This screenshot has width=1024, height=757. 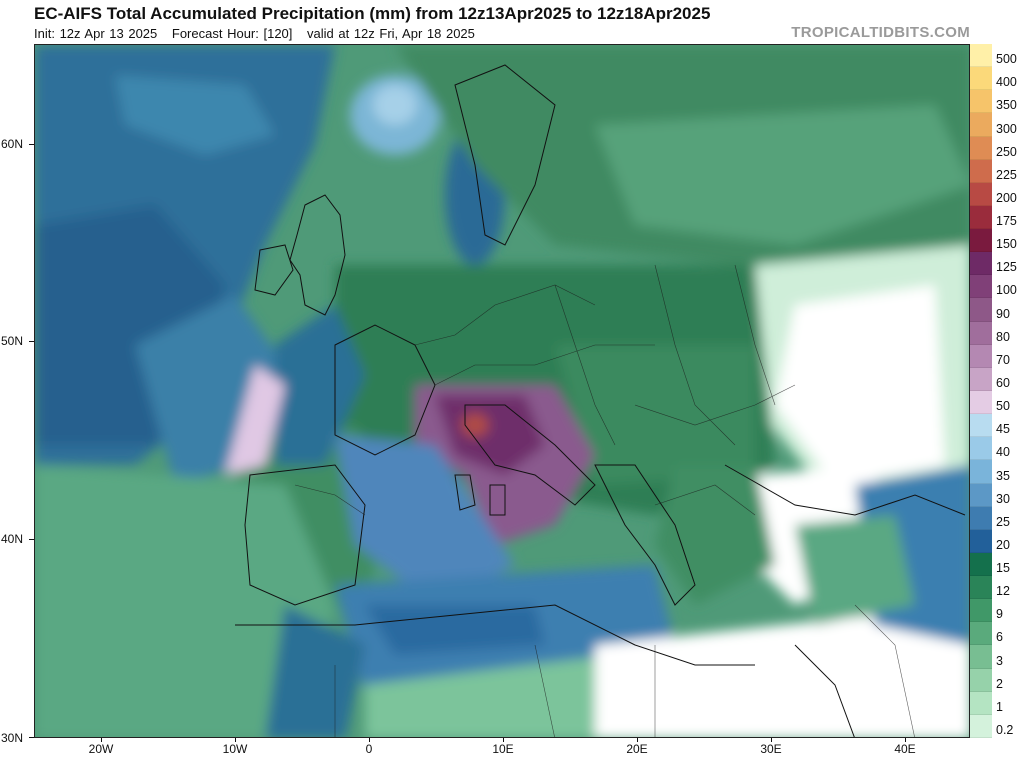 I want to click on colorbar-level: 15, so click(x=997, y=564).